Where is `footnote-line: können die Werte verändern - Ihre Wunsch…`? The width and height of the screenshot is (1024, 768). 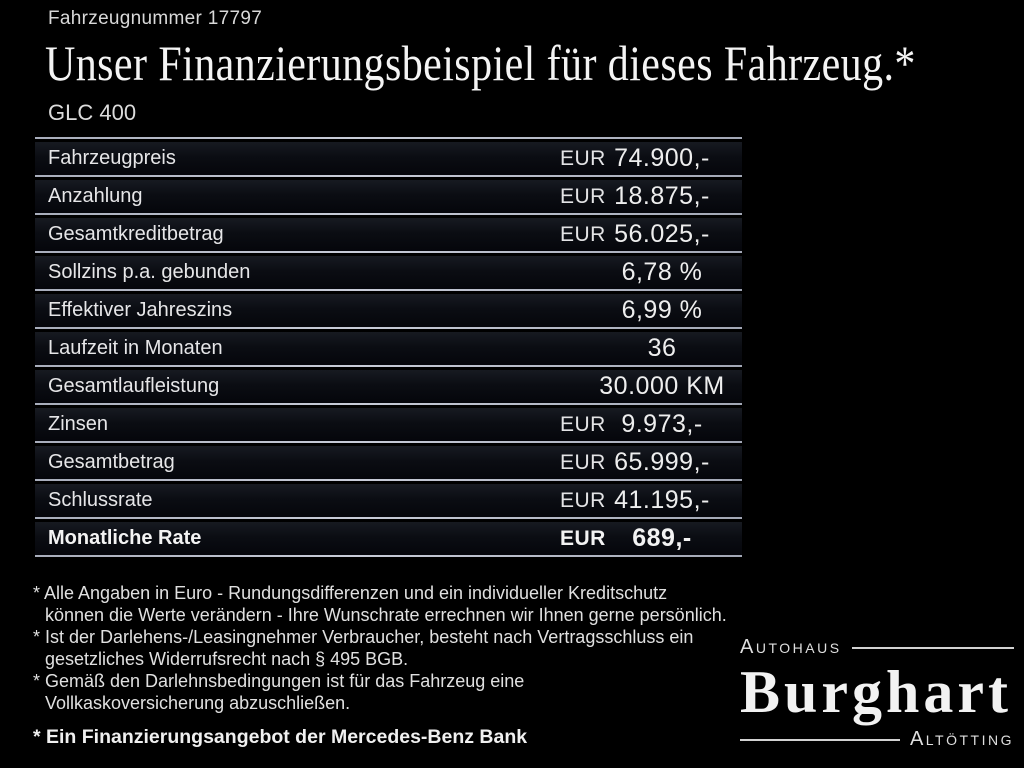 footnote-line: können die Werte verändern - Ihre Wunsch… is located at coordinates (386, 615).